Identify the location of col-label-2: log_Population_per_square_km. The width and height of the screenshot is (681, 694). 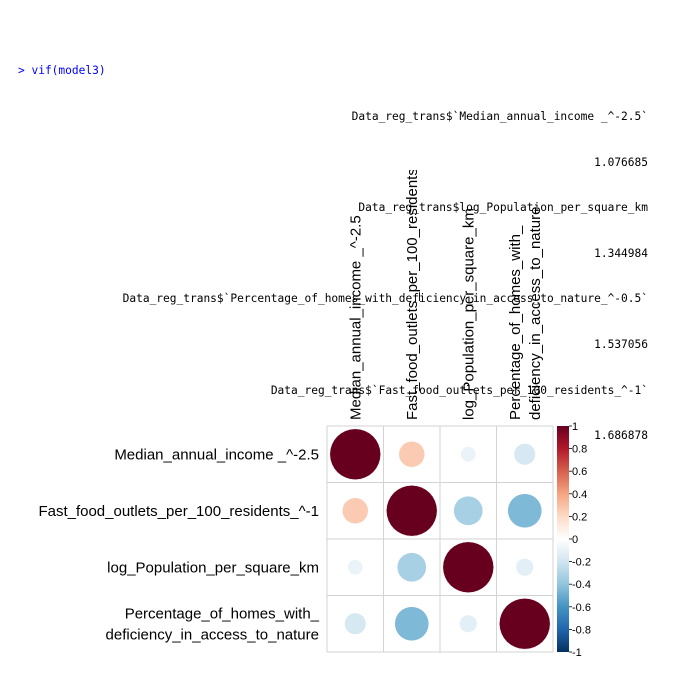
(468, 314).